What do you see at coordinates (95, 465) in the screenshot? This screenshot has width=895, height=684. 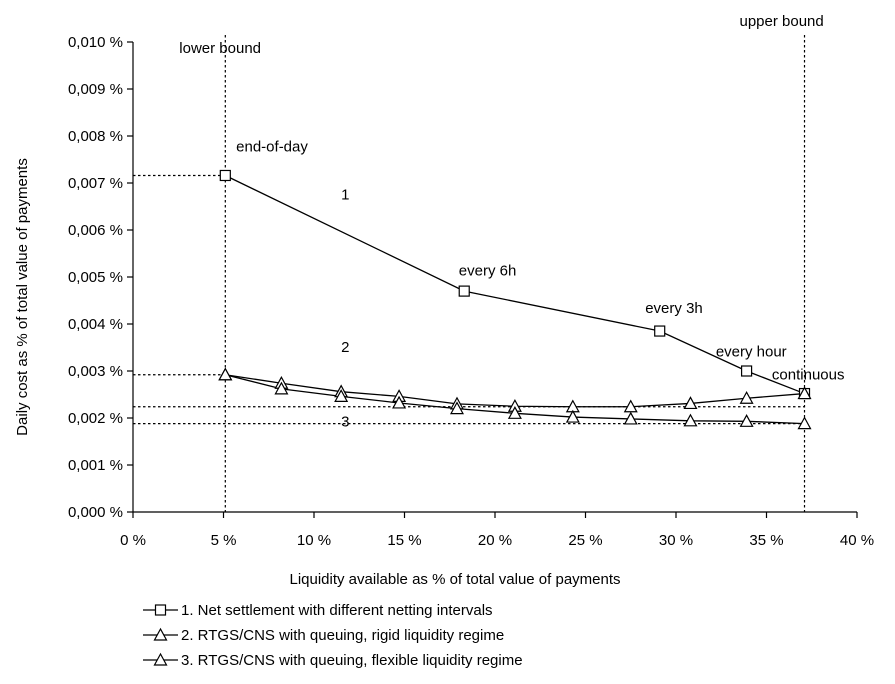 I see `y-tick-label: 0,001 %` at bounding box center [95, 465].